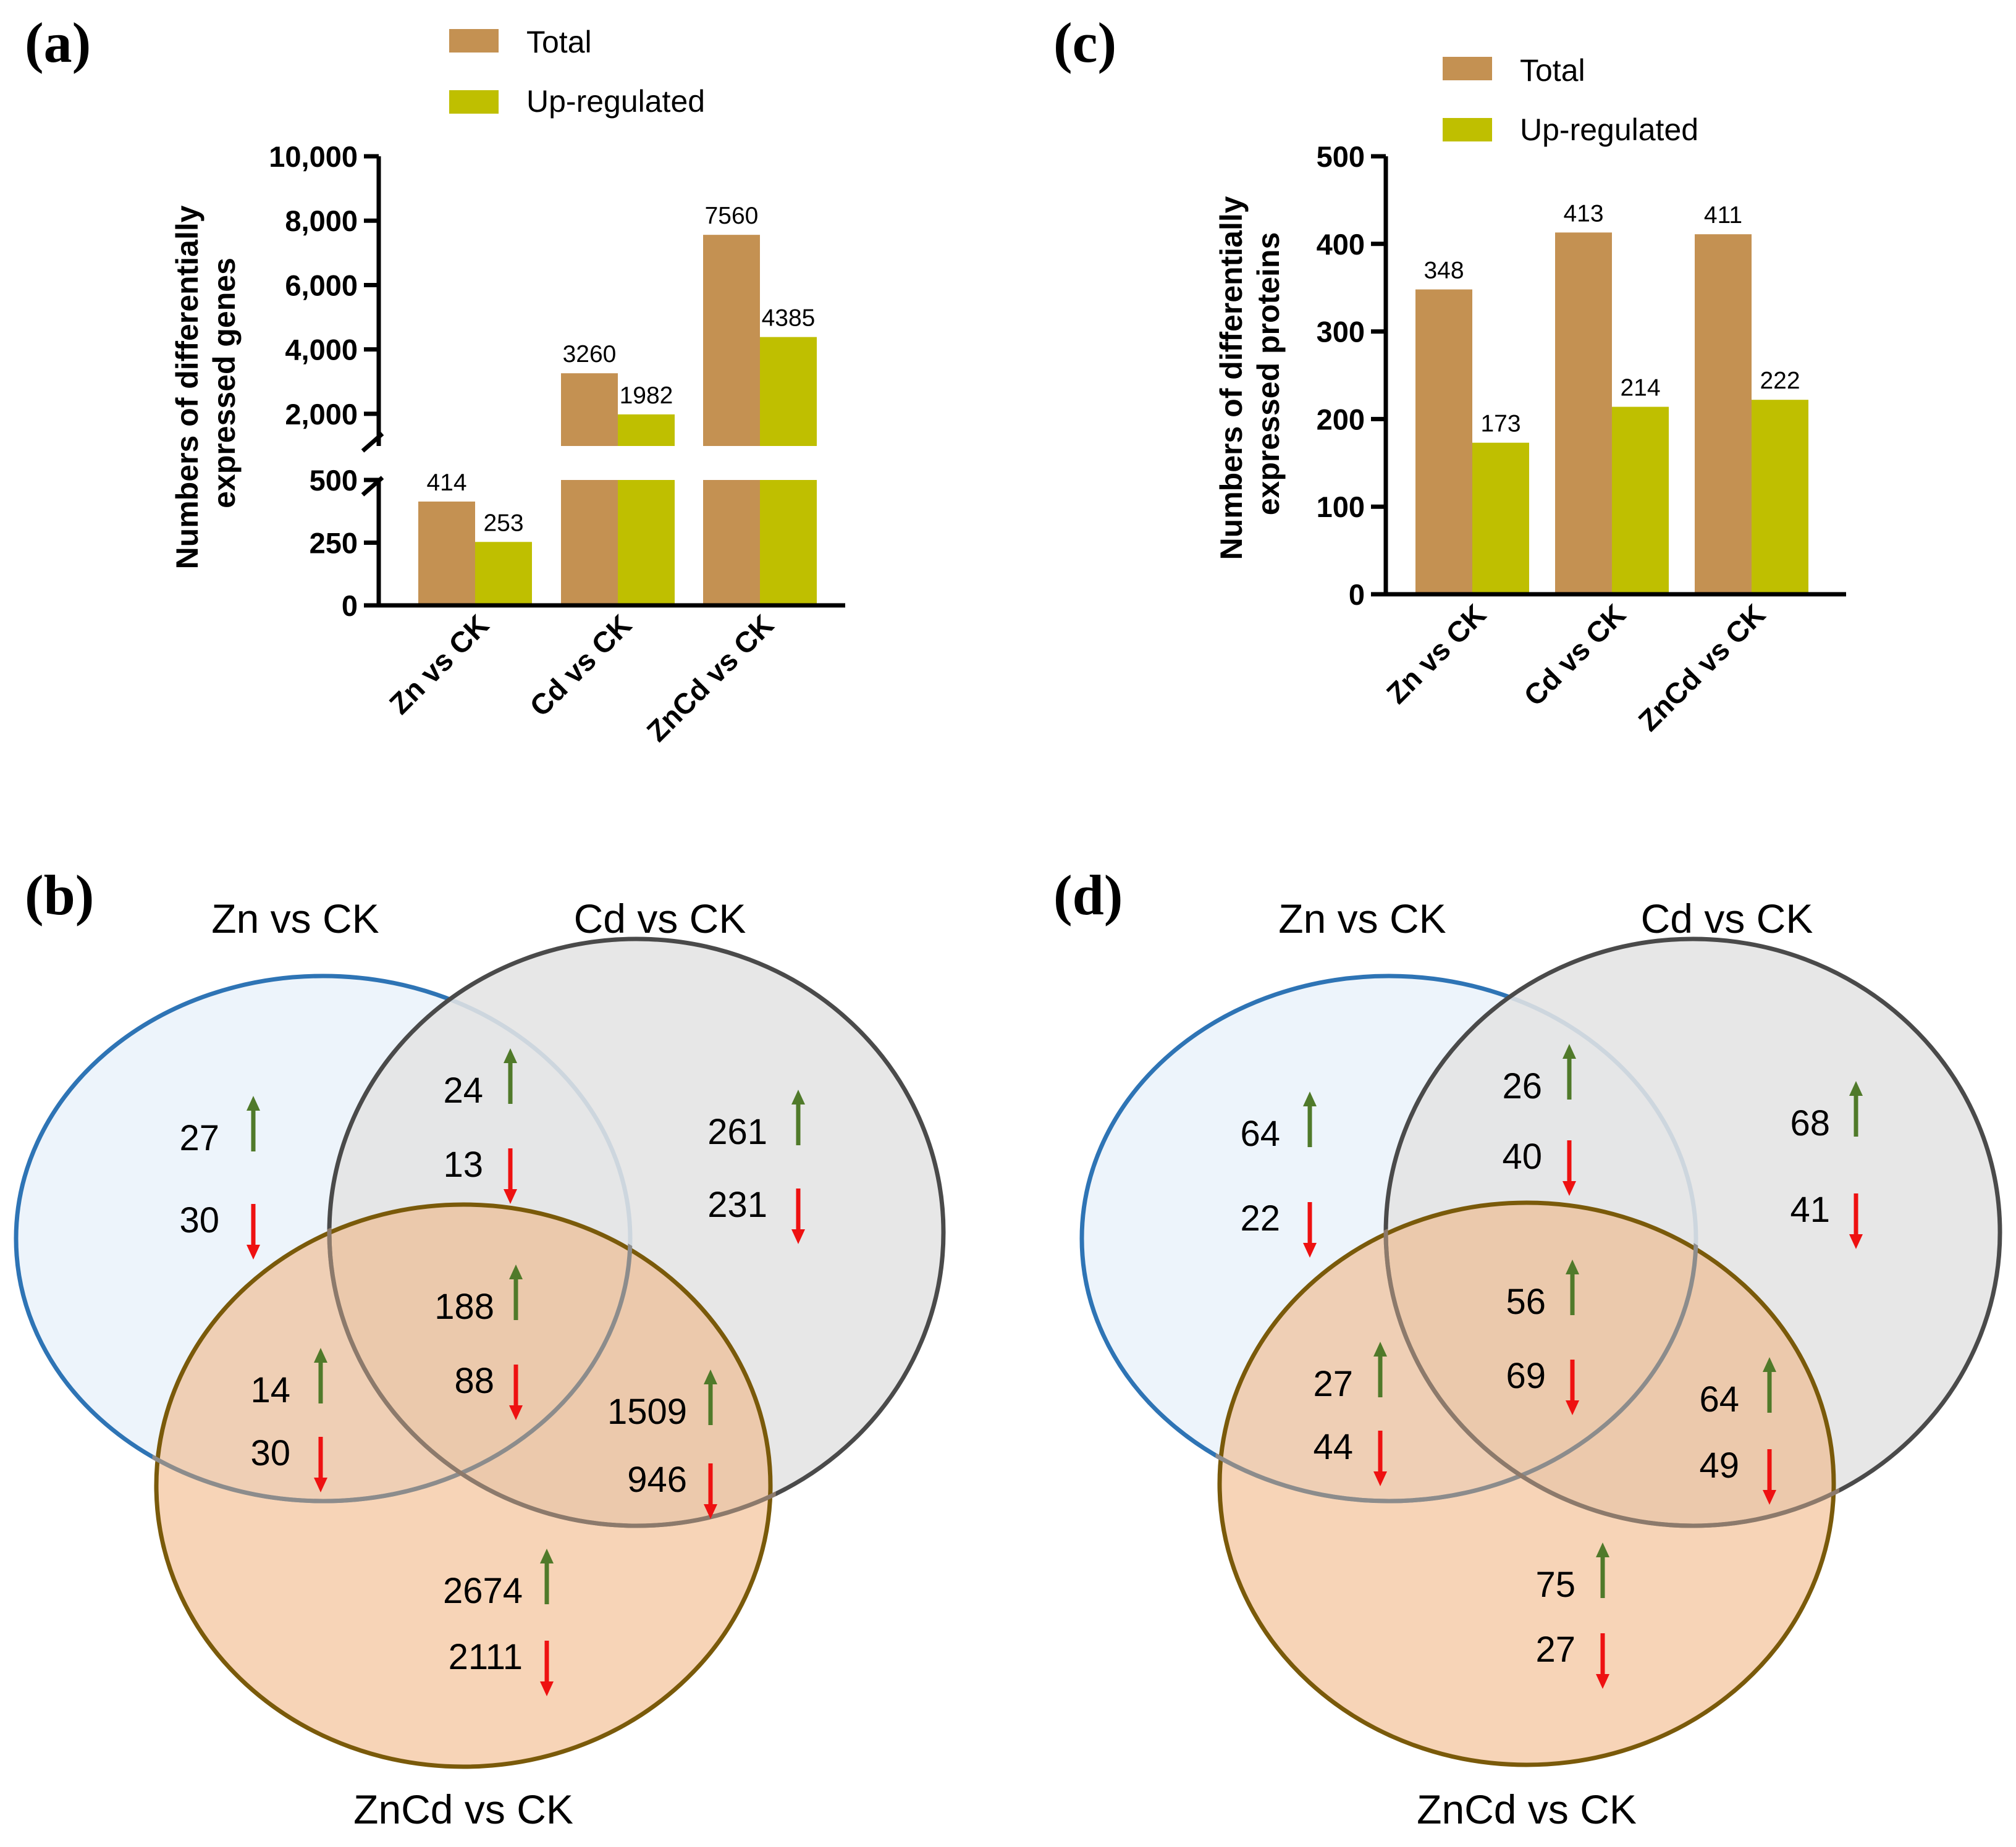 The height and width of the screenshot is (1847, 2016). What do you see at coordinates (577, 72) in the screenshot?
I see `panel-a-legend: Total Up-regulated` at bounding box center [577, 72].